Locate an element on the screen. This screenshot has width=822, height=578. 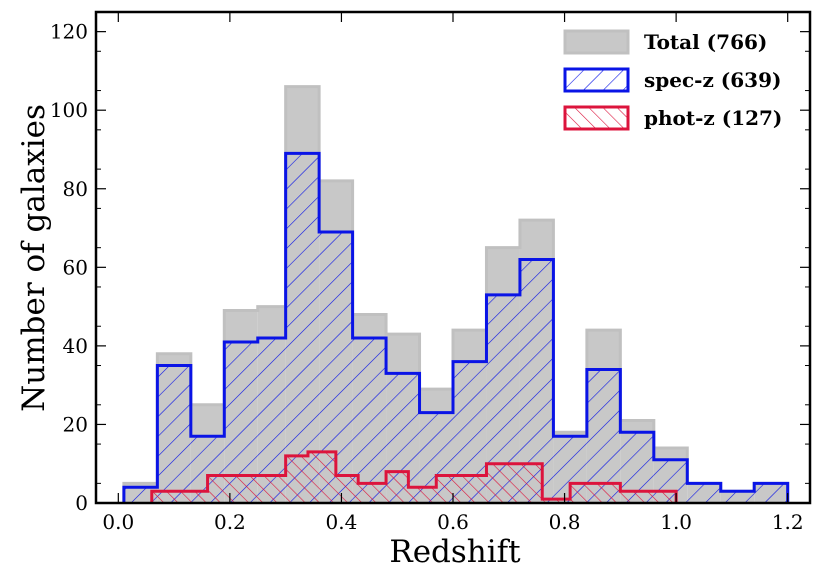
legend-label: Total (766) is located at coordinates (705, 42).